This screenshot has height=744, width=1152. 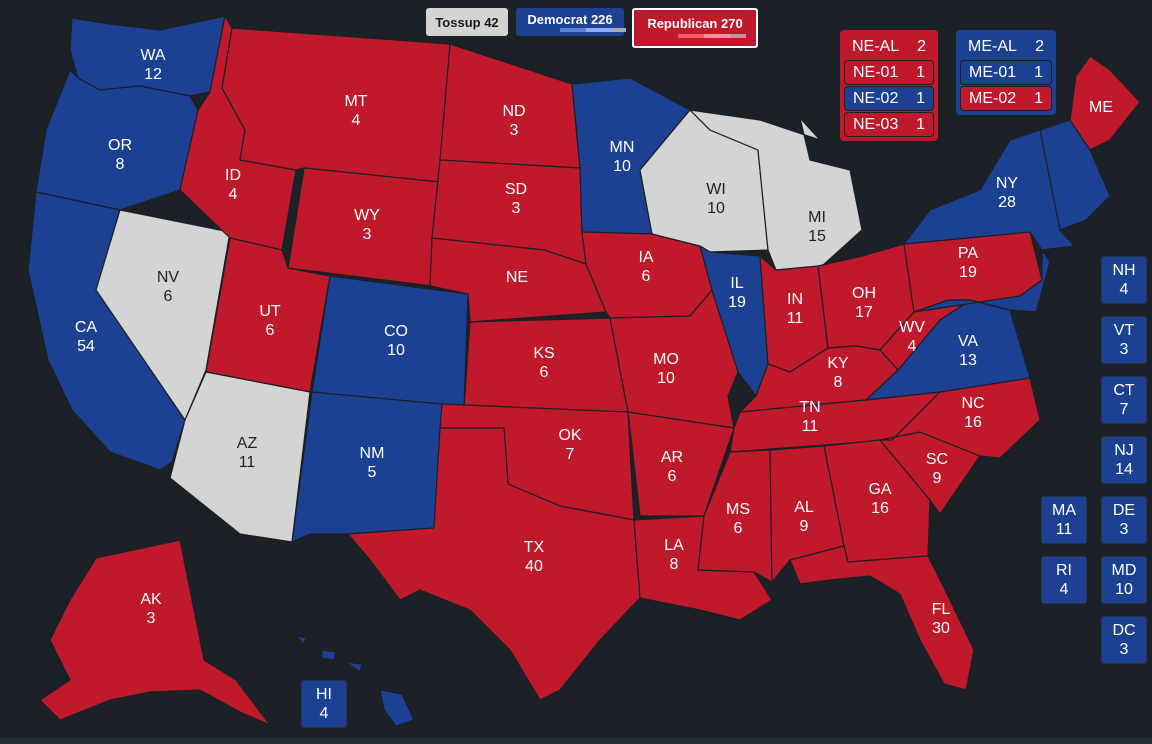 I want to click on district-label: ME-AL, so click(x=992, y=46).